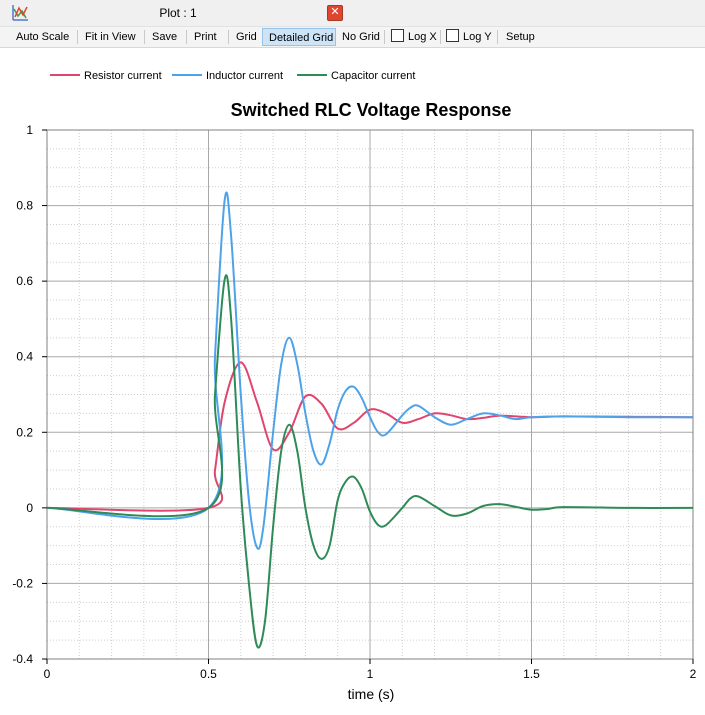 The width and height of the screenshot is (705, 715). I want to click on auto-scale-button: Auto Scale, so click(43, 37).